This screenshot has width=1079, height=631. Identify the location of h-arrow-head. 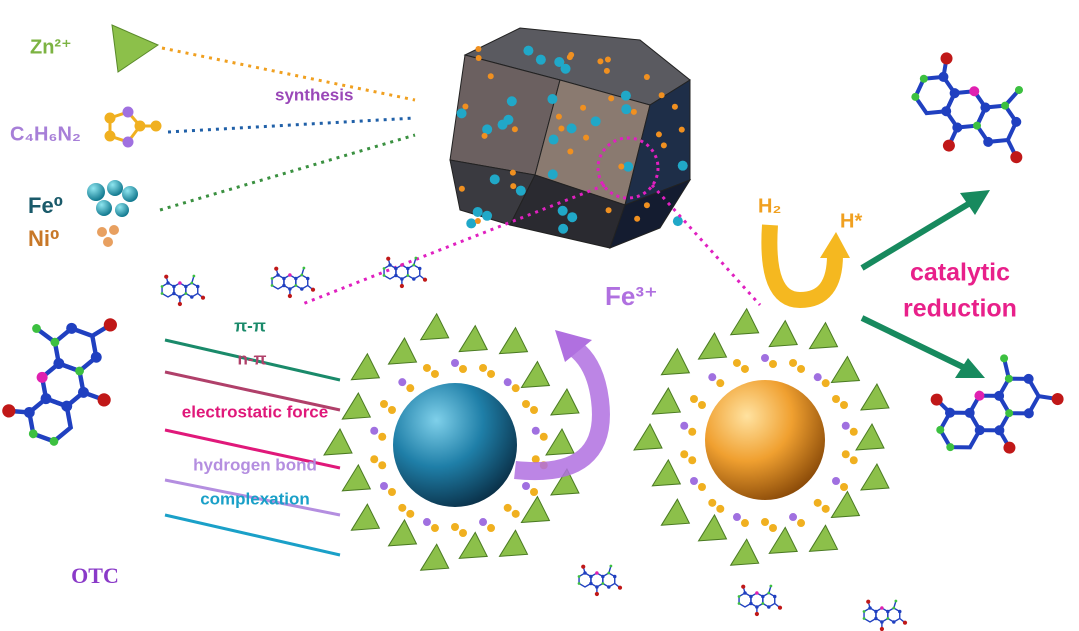
(835, 245).